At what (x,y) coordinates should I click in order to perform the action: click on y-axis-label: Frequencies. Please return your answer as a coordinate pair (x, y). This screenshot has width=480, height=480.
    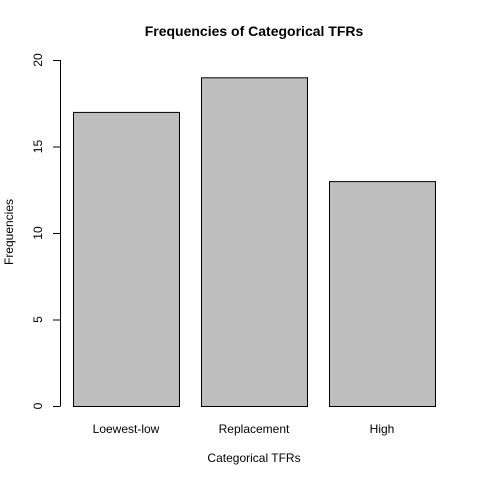
    Looking at the image, I should click on (9, 232).